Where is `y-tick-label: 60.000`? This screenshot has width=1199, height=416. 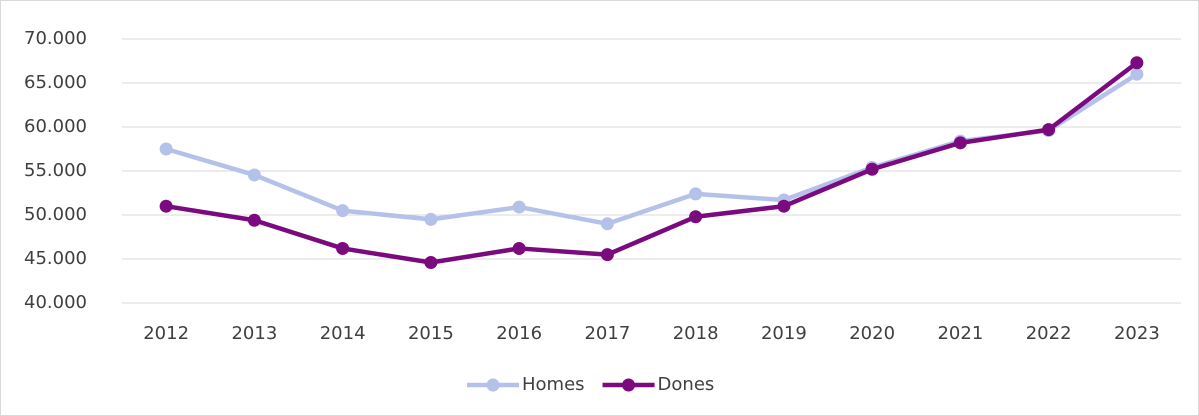 y-tick-label: 60.000 is located at coordinates (55, 126).